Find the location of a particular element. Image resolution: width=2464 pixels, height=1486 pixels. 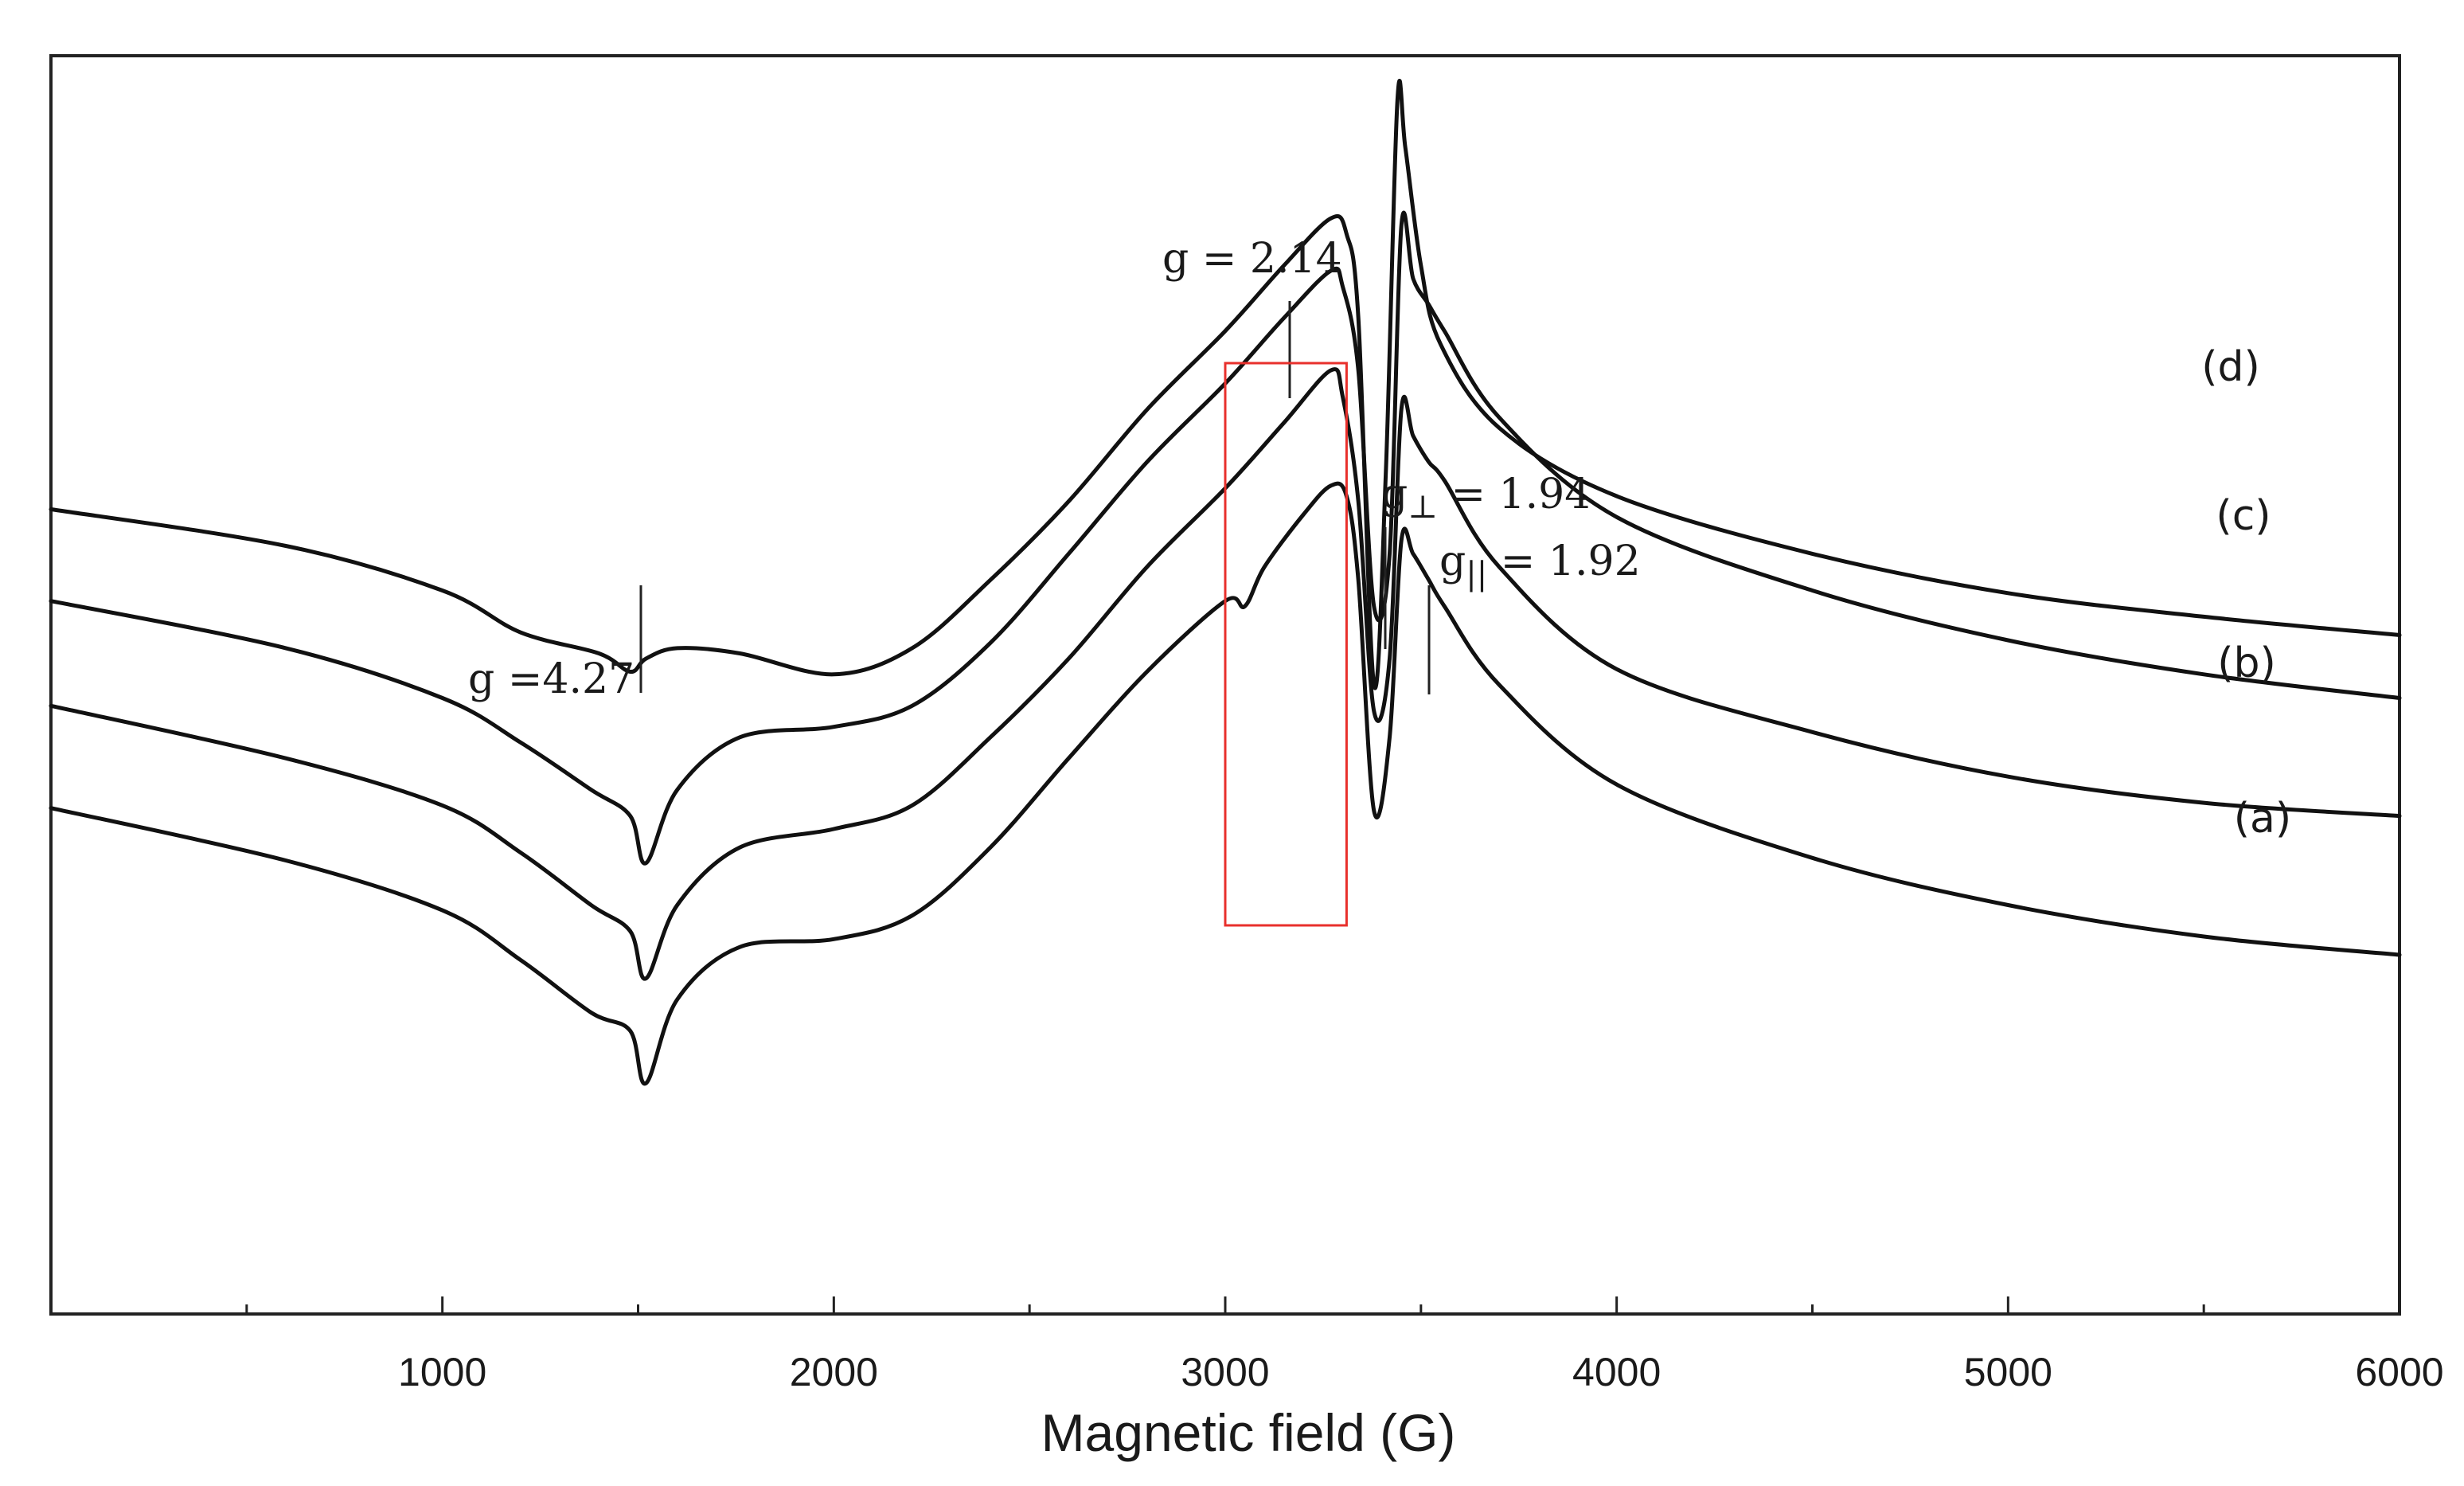

curve-label-c: (c) is located at coordinates (2243, 516).